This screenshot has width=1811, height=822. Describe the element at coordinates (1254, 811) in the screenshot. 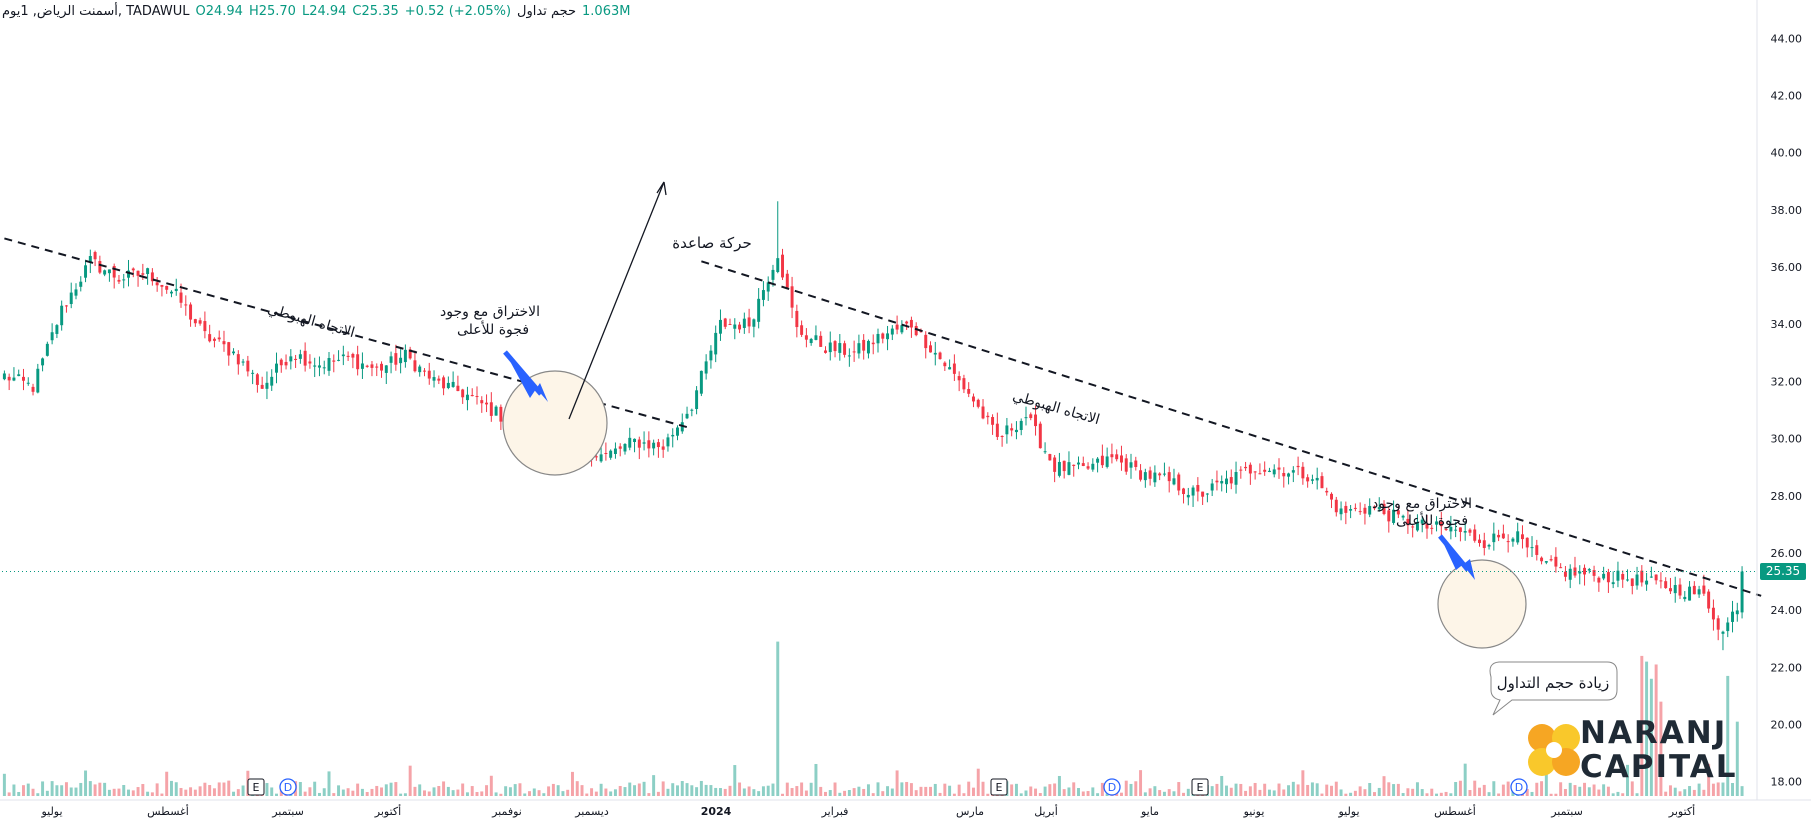

I see `time-tick-label: يونيو` at that location.